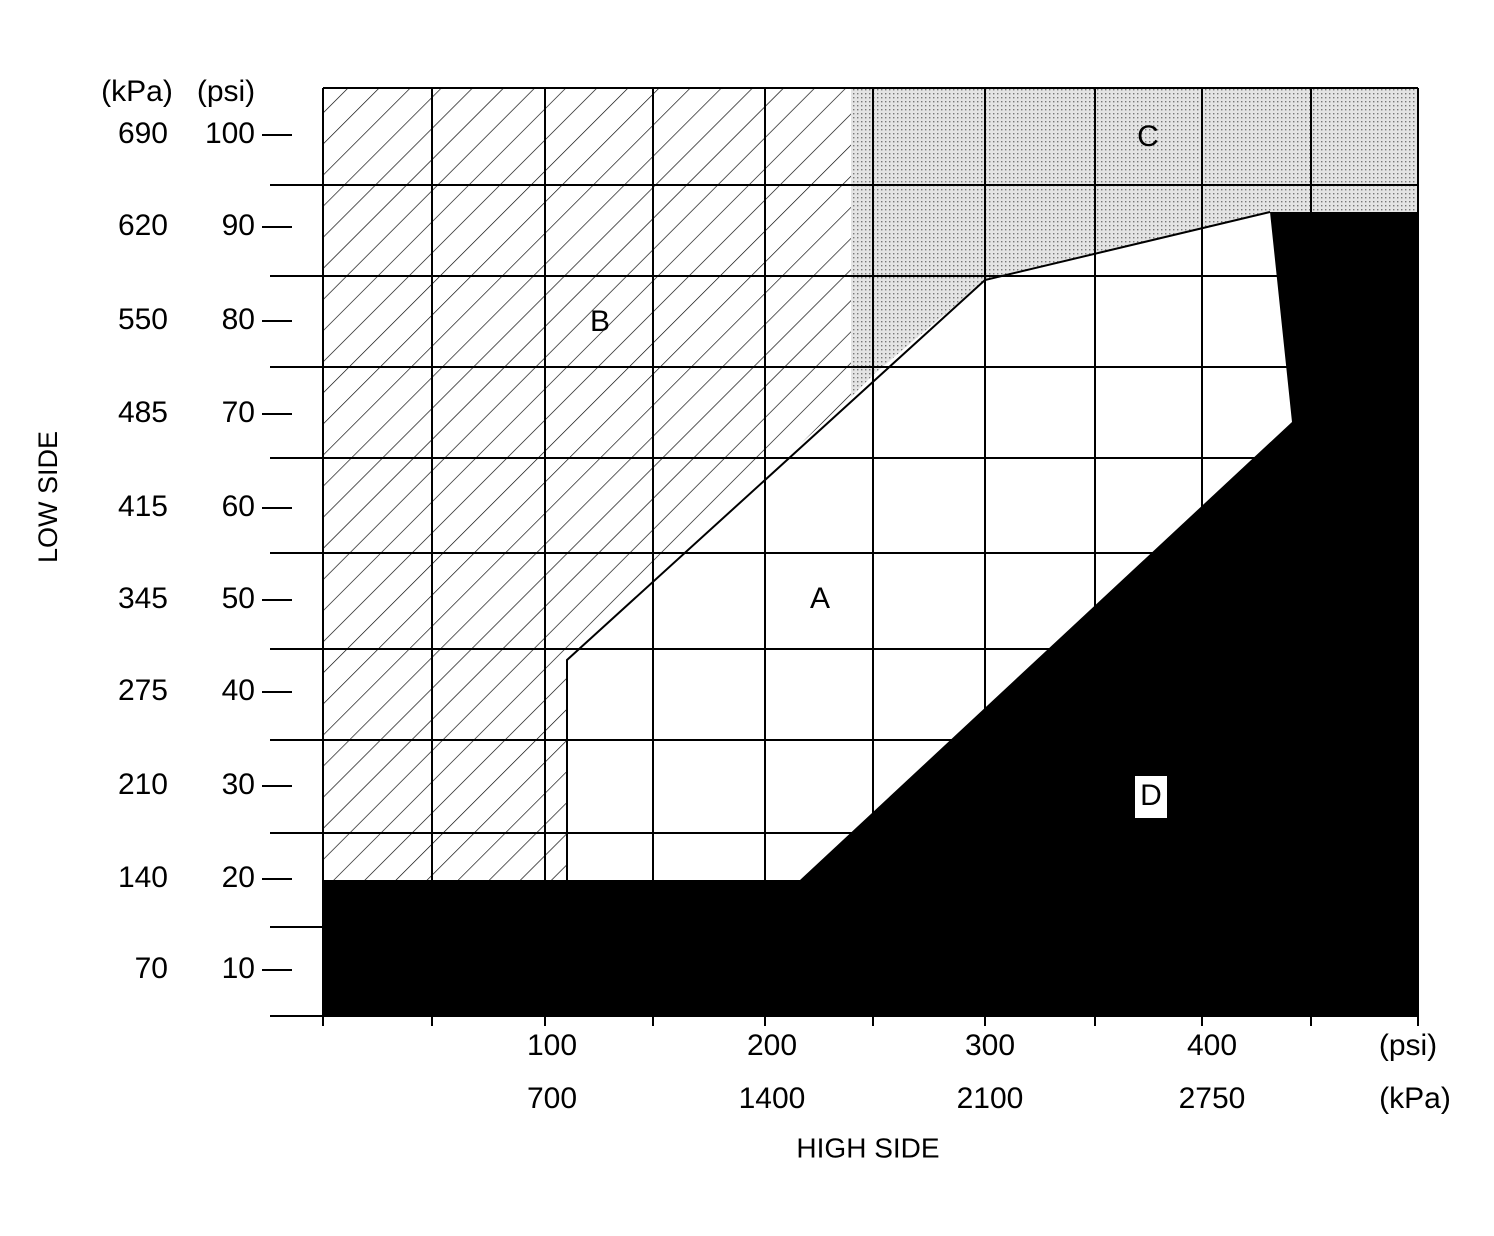  What do you see at coordinates (238, 506) in the screenshot?
I see `y-label-psi: 60` at bounding box center [238, 506].